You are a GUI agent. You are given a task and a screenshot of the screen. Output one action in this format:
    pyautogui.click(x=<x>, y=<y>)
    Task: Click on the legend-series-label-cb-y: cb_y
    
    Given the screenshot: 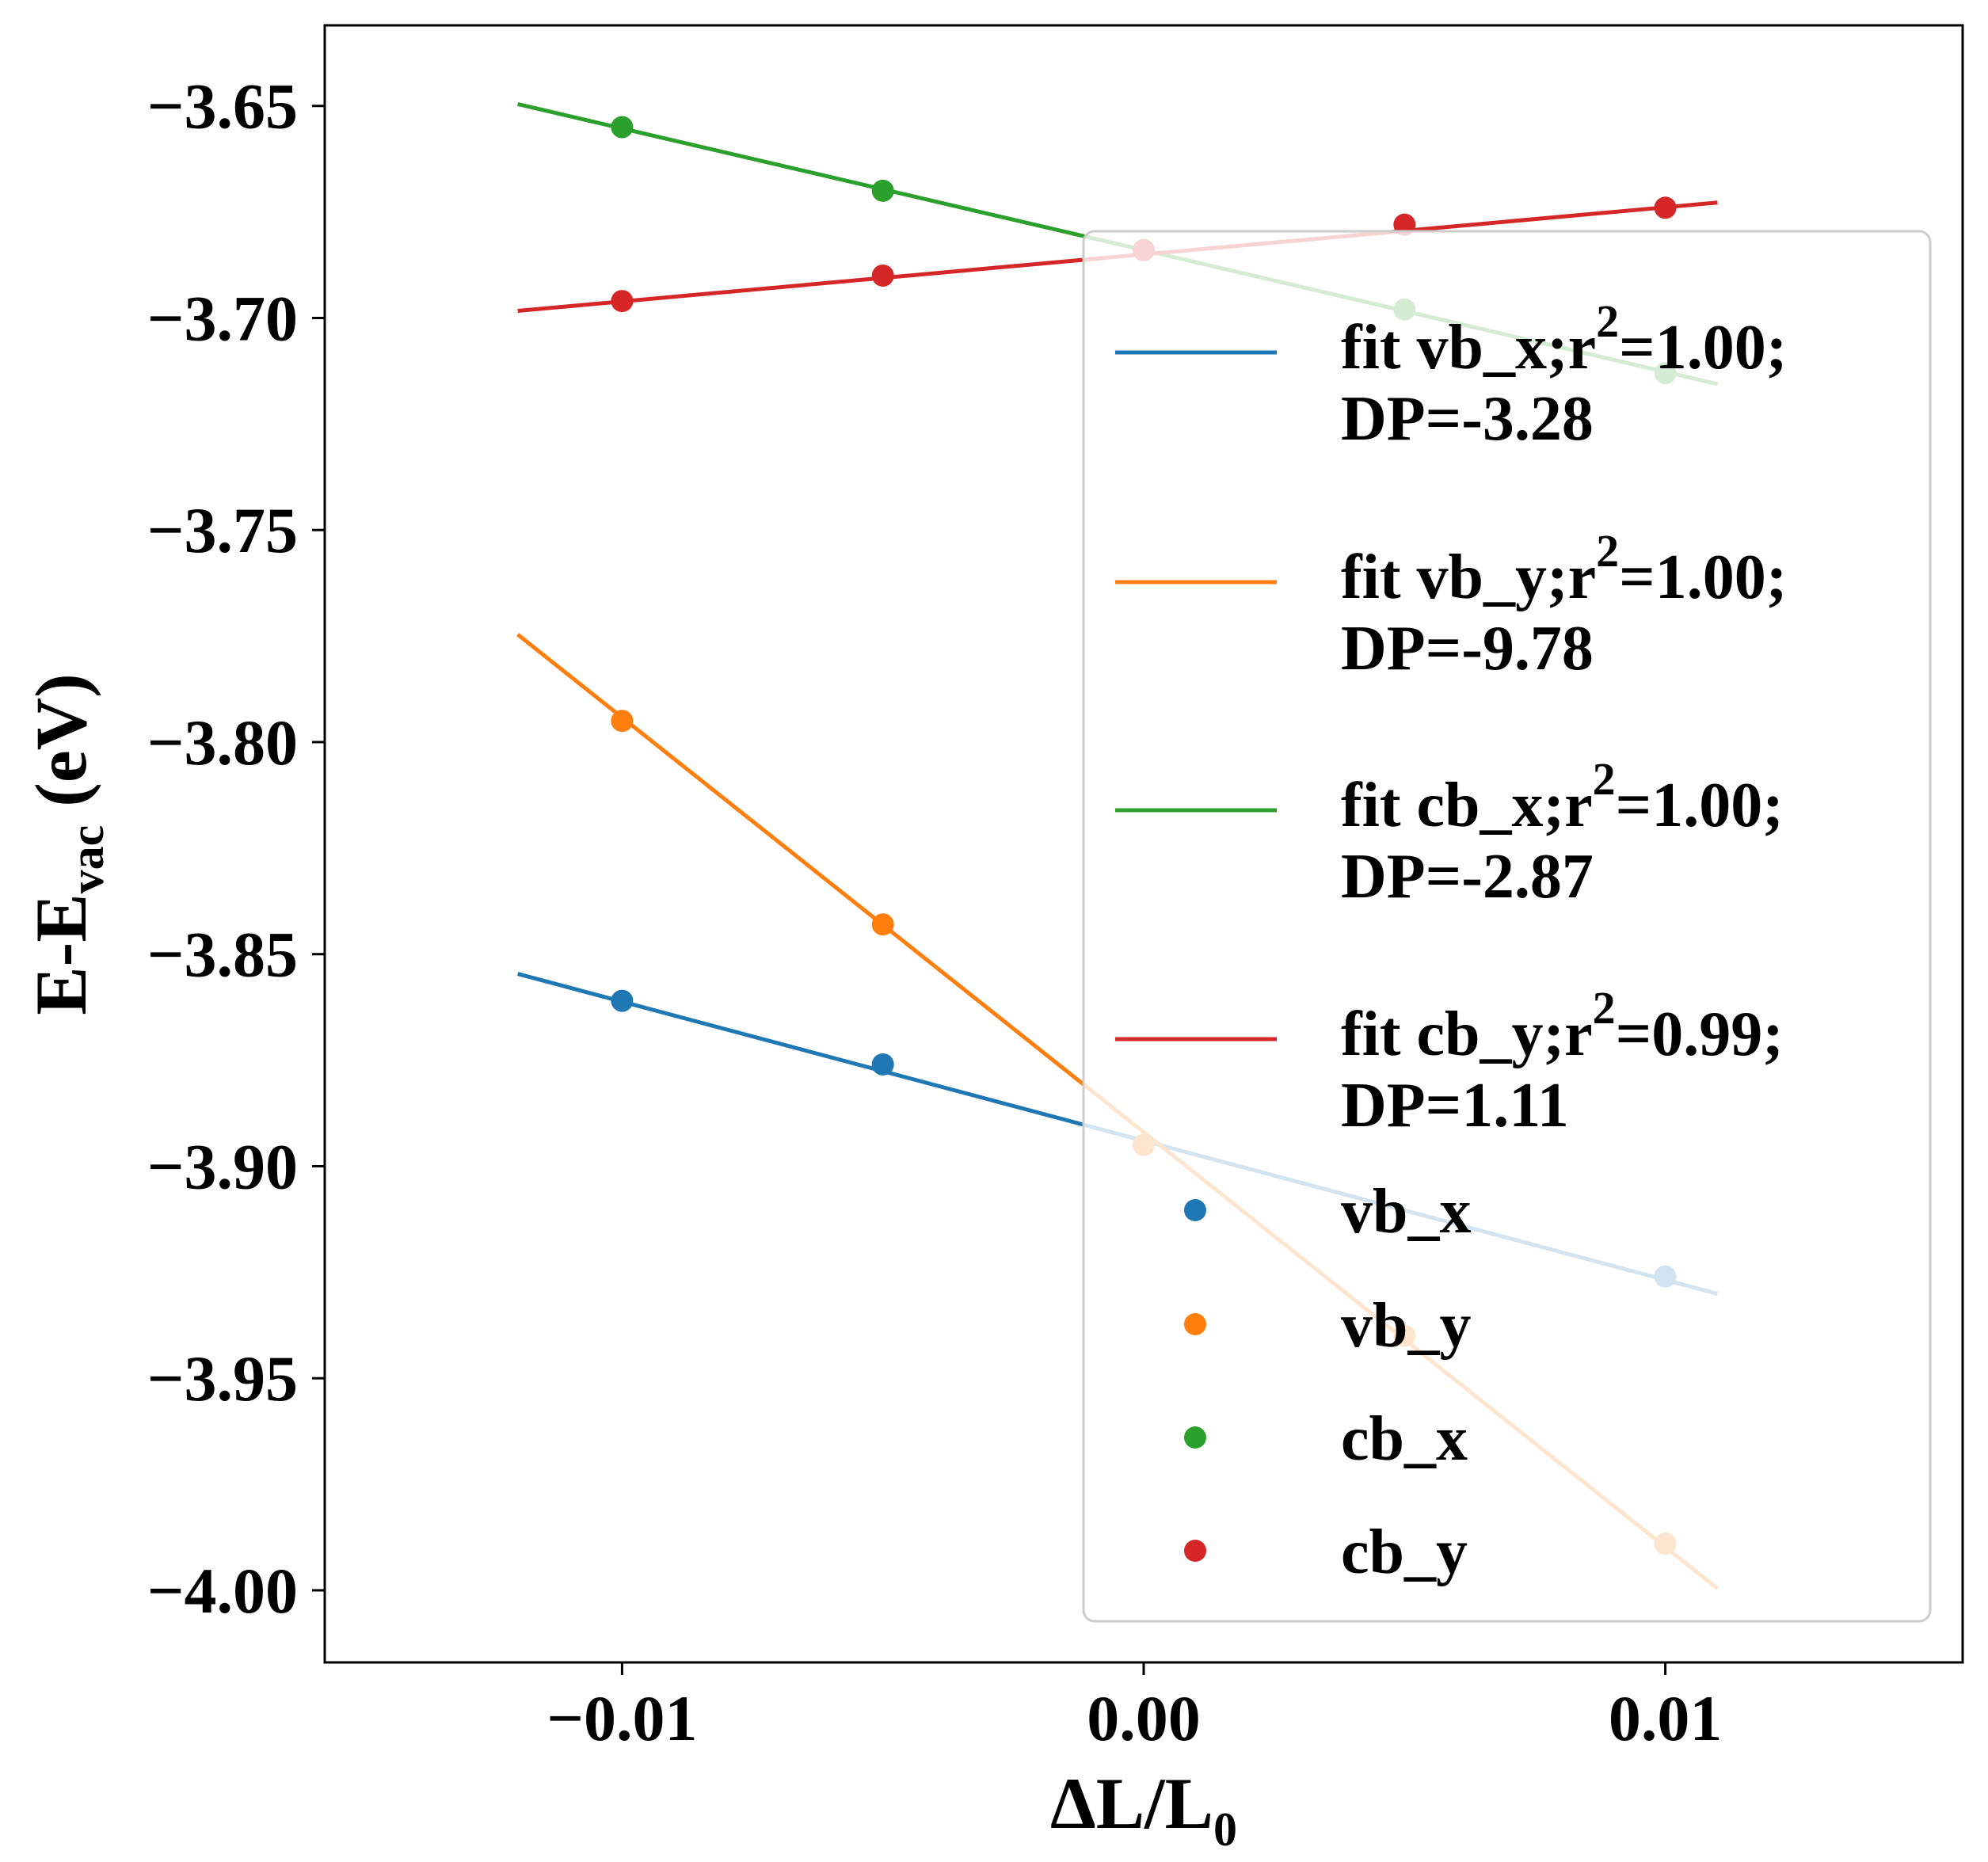 What is the action you would take?
    pyautogui.click(x=1405, y=1552)
    